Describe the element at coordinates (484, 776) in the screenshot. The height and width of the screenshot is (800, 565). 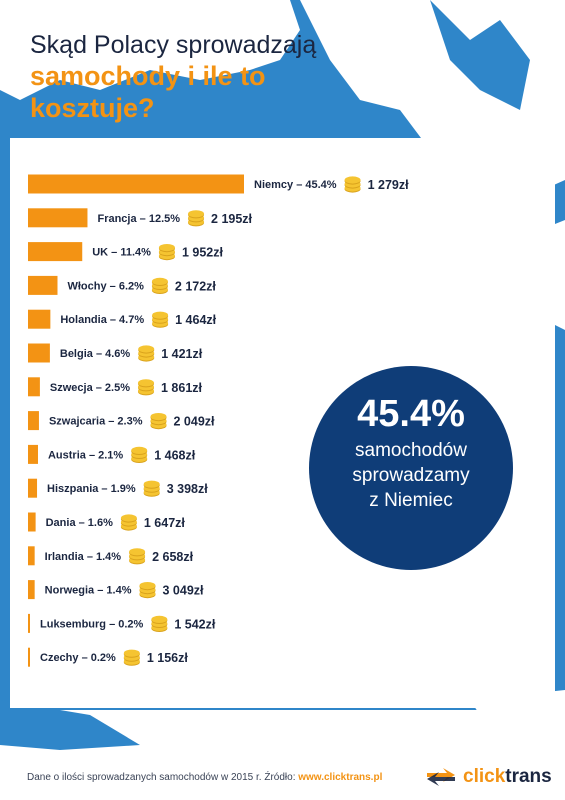
I see `logo-click-text: click` at that location.